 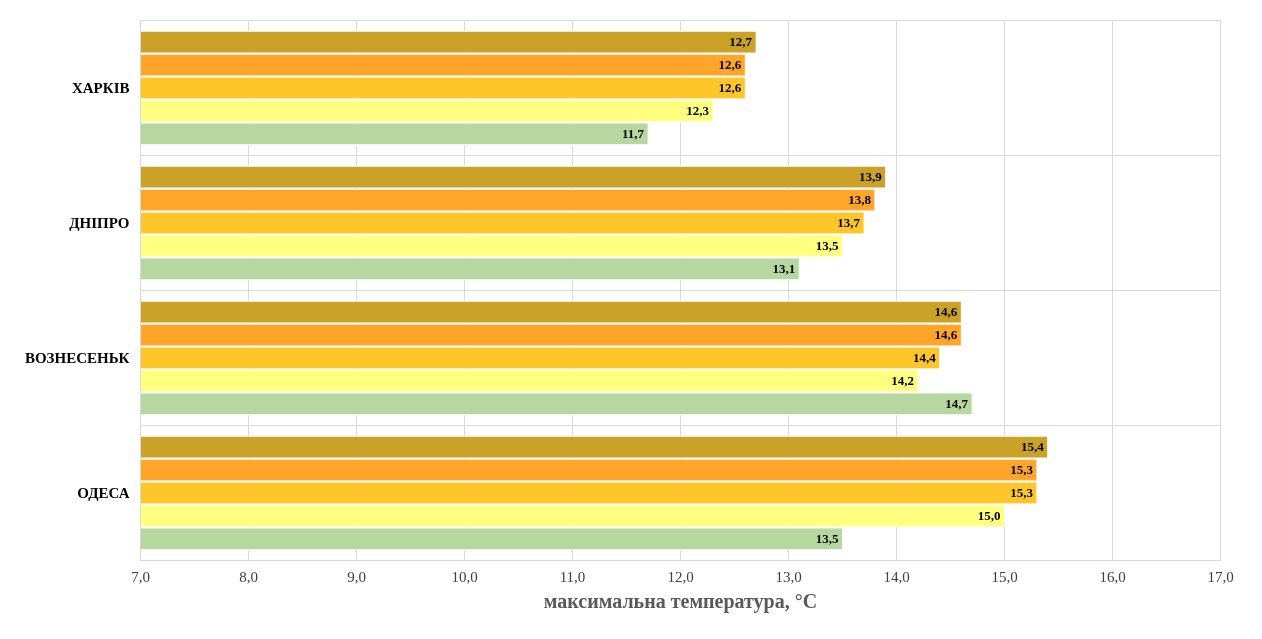 I want to click on x-tick-label: 10,0, so click(x=464, y=576).